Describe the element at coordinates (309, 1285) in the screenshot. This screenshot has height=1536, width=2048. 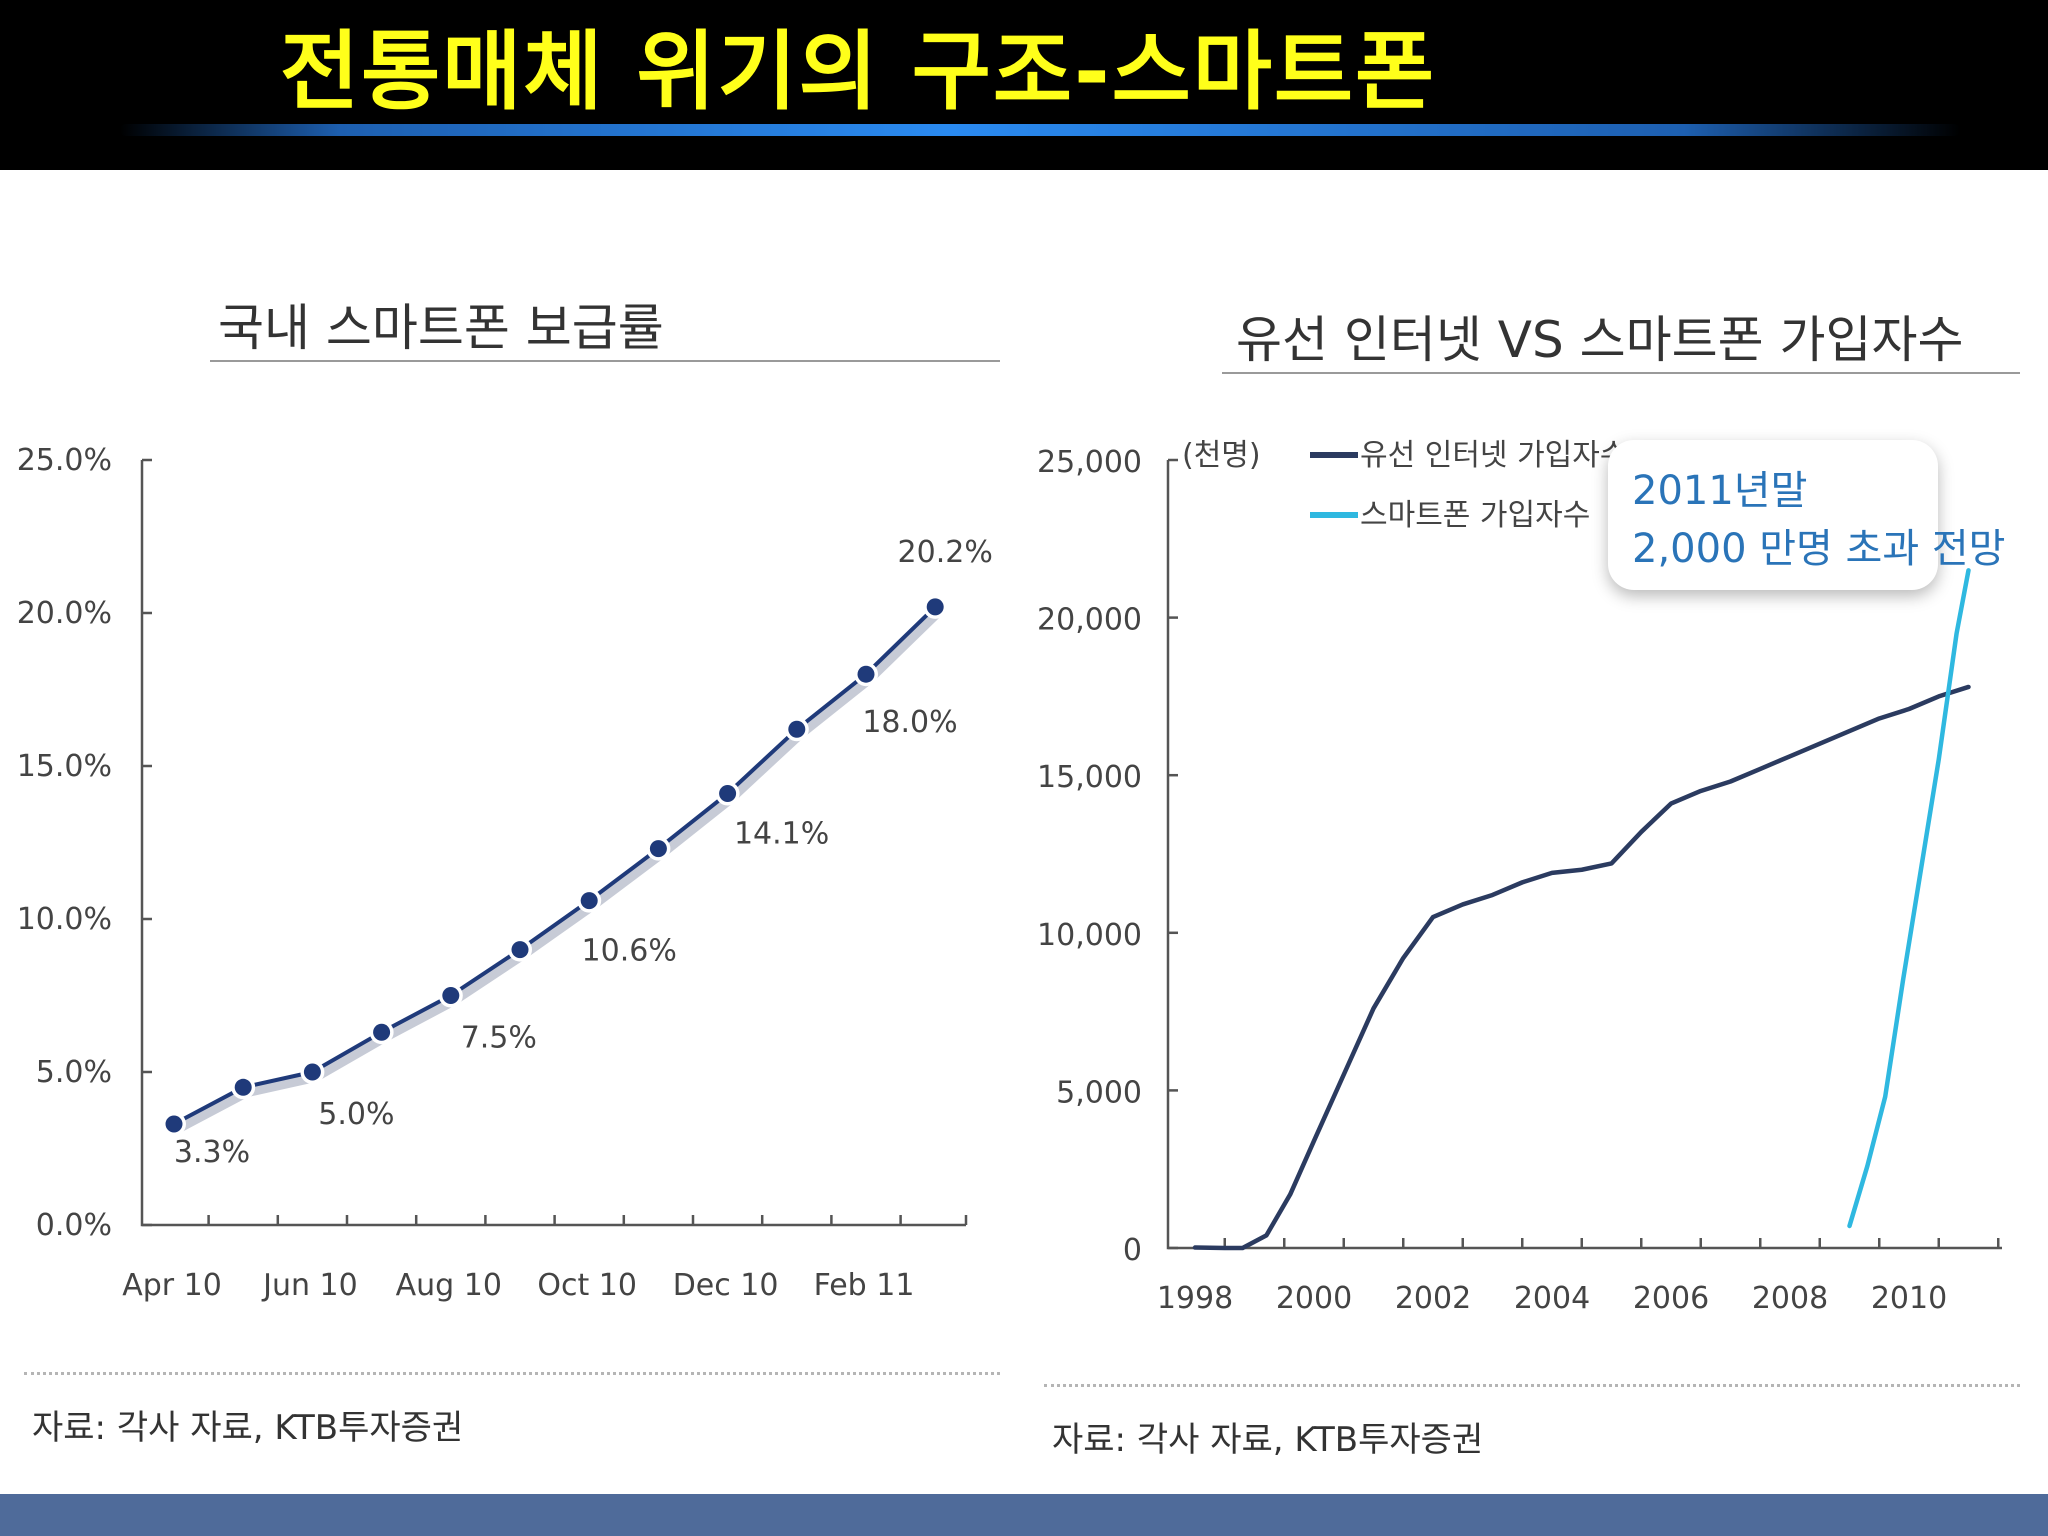
I see `left-x-tick-label: Jun 10` at that location.